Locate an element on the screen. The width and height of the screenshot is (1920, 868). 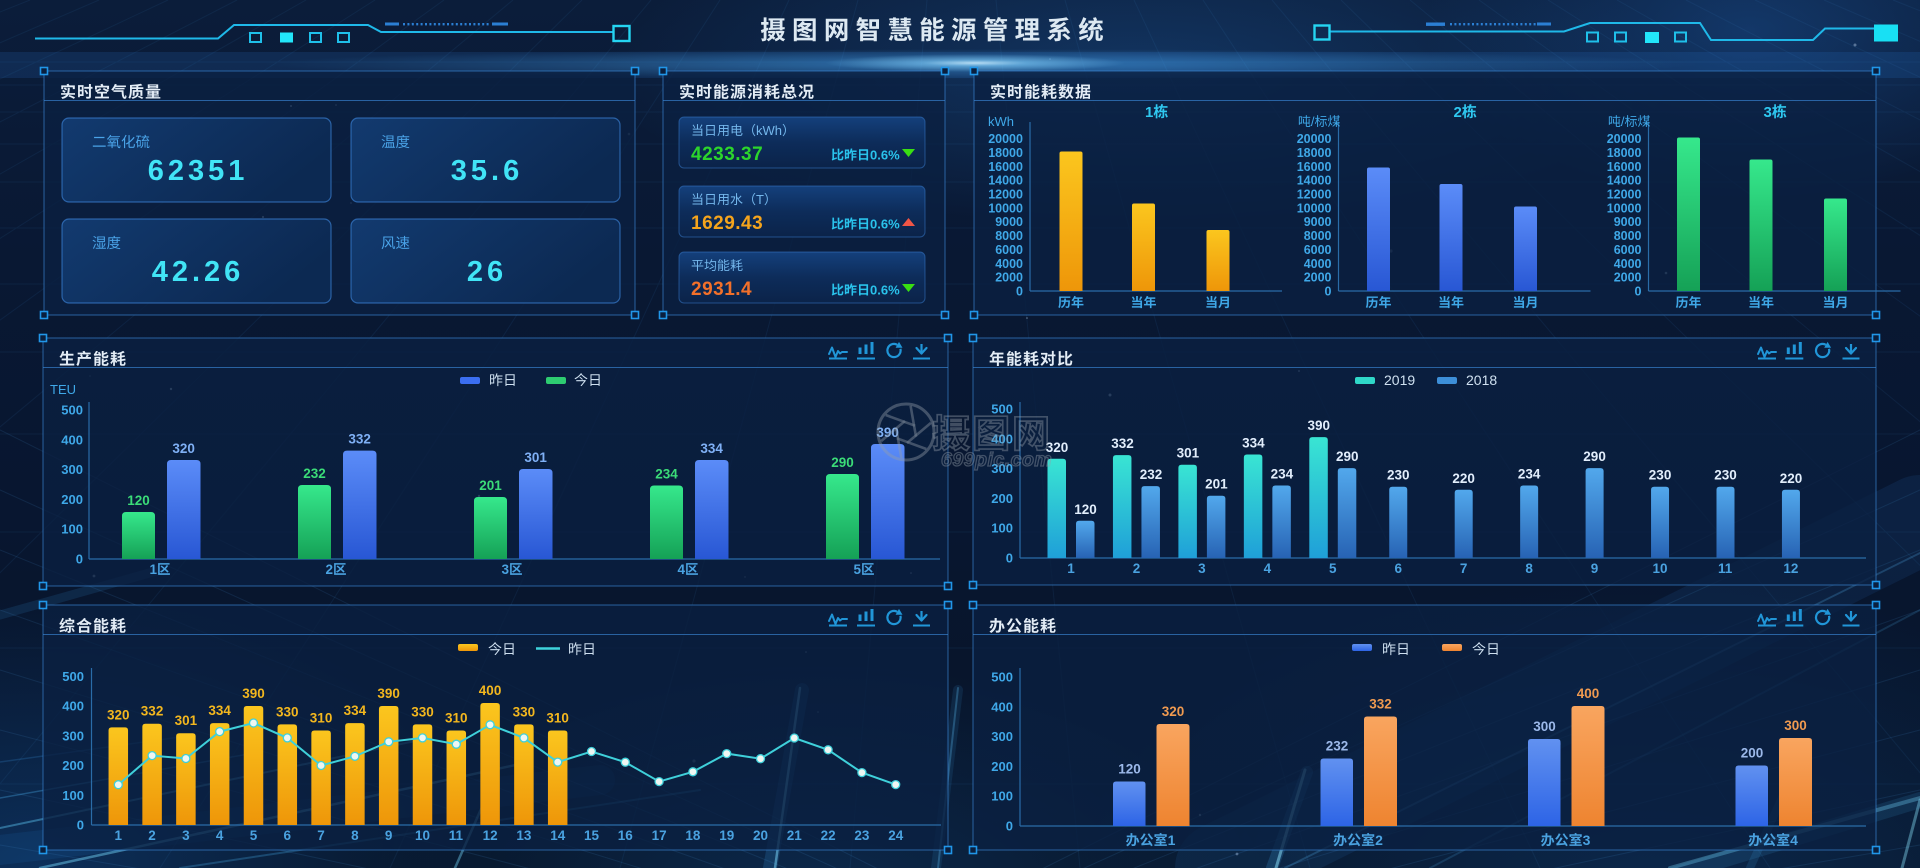
svg-text: 10000 is located at coordinates (1005, 208).